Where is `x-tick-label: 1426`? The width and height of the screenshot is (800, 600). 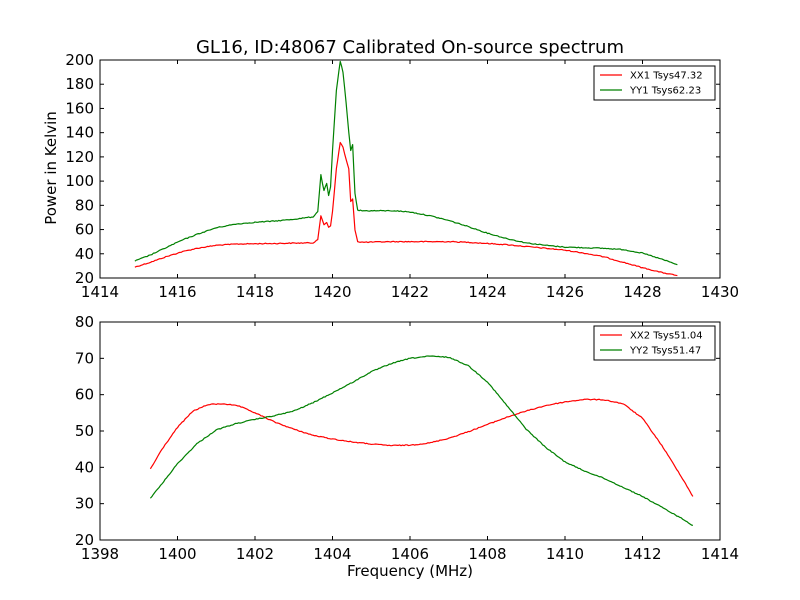 x-tick-label: 1426 is located at coordinates (565, 292).